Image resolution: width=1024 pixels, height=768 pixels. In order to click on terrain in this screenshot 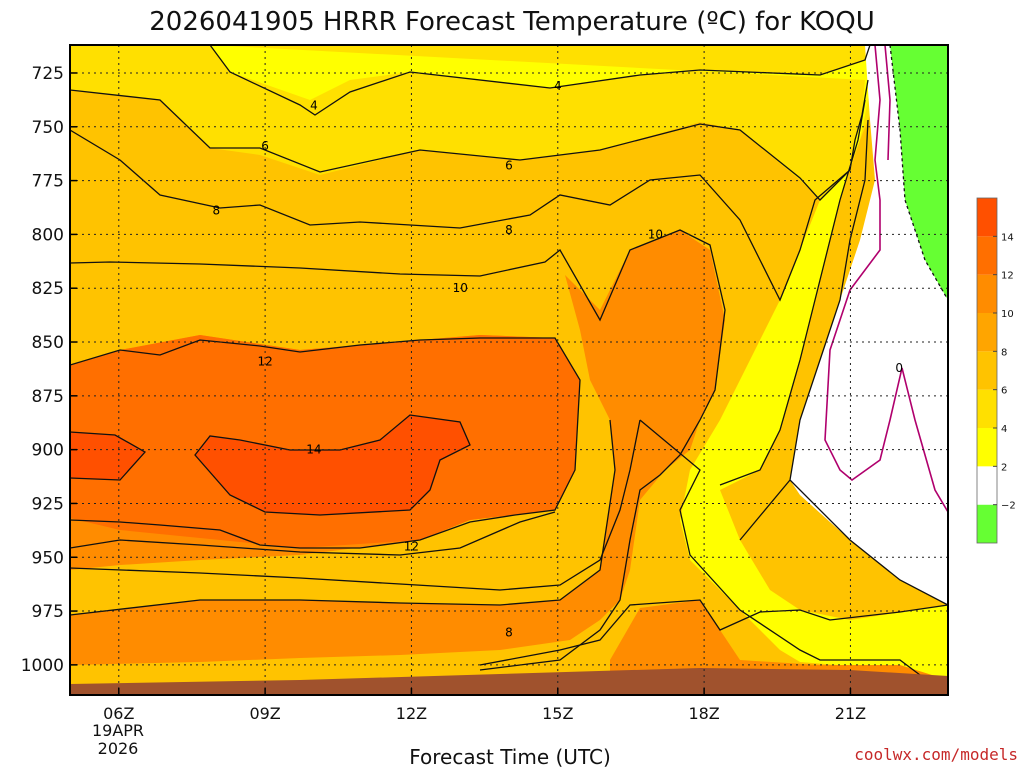, I will do `click(509, 681)`.